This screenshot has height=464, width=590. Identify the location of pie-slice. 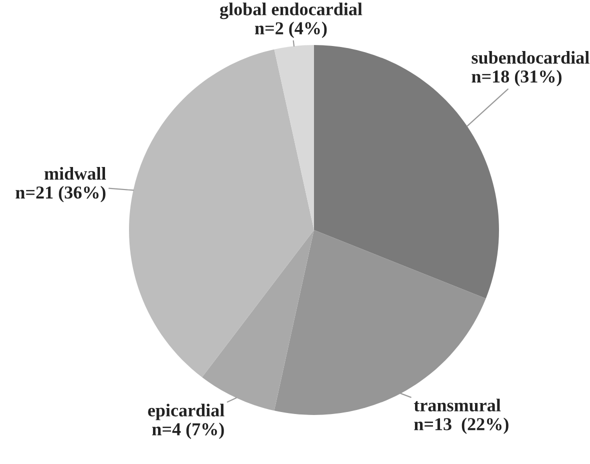
(294, 137).